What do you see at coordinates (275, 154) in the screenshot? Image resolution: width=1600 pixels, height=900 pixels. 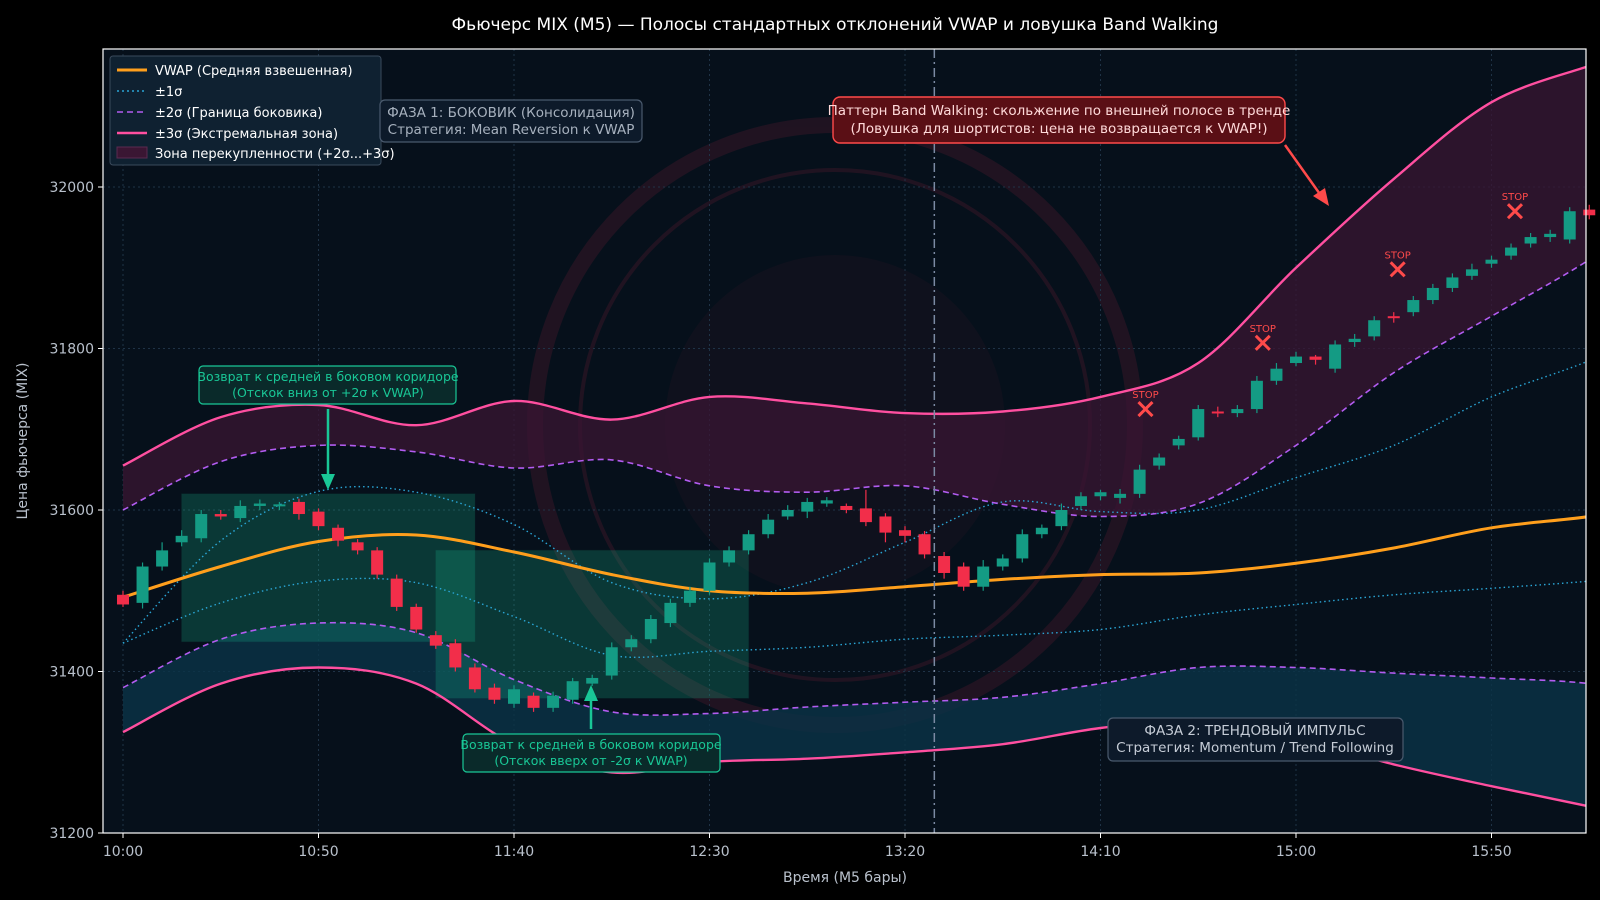 I see `legend-label-zone: Зона перекупленности (+2σ...+3σ)` at bounding box center [275, 154].